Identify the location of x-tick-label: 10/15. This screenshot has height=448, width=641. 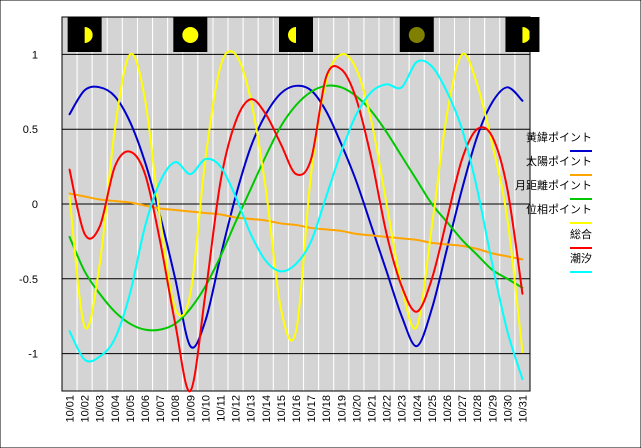
(282, 409).